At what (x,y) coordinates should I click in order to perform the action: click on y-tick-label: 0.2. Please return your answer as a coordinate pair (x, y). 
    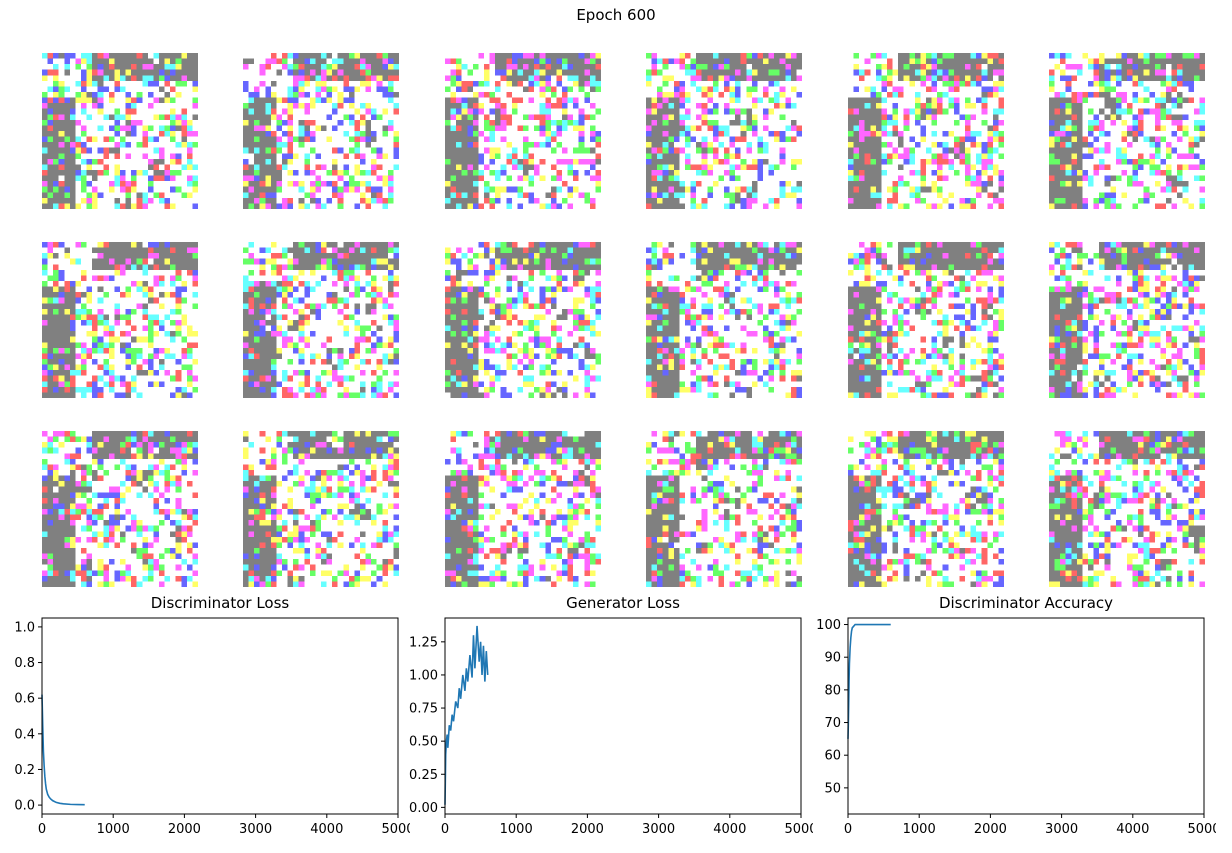
    Looking at the image, I should click on (24, 770).